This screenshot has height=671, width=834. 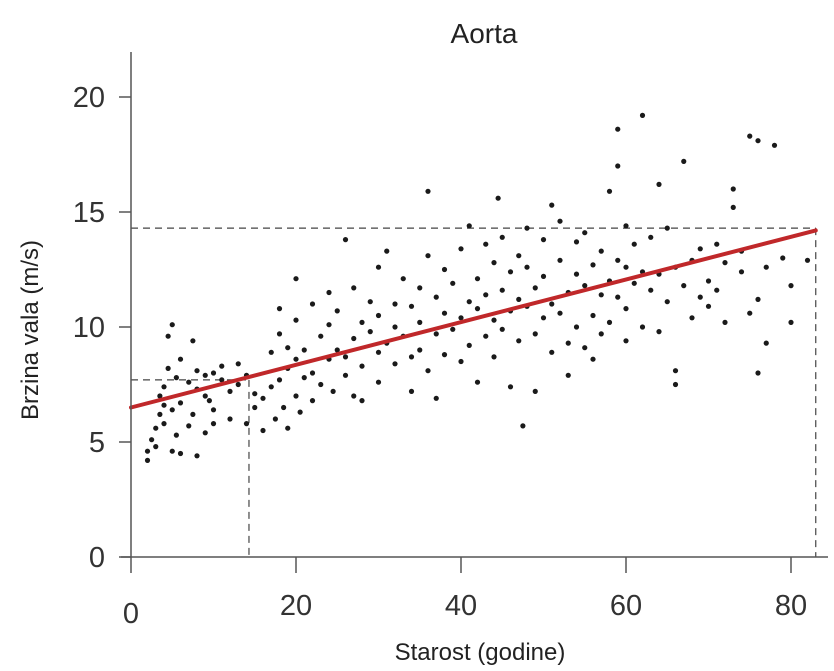 I want to click on x-tick-label: 0, so click(x=131, y=614).